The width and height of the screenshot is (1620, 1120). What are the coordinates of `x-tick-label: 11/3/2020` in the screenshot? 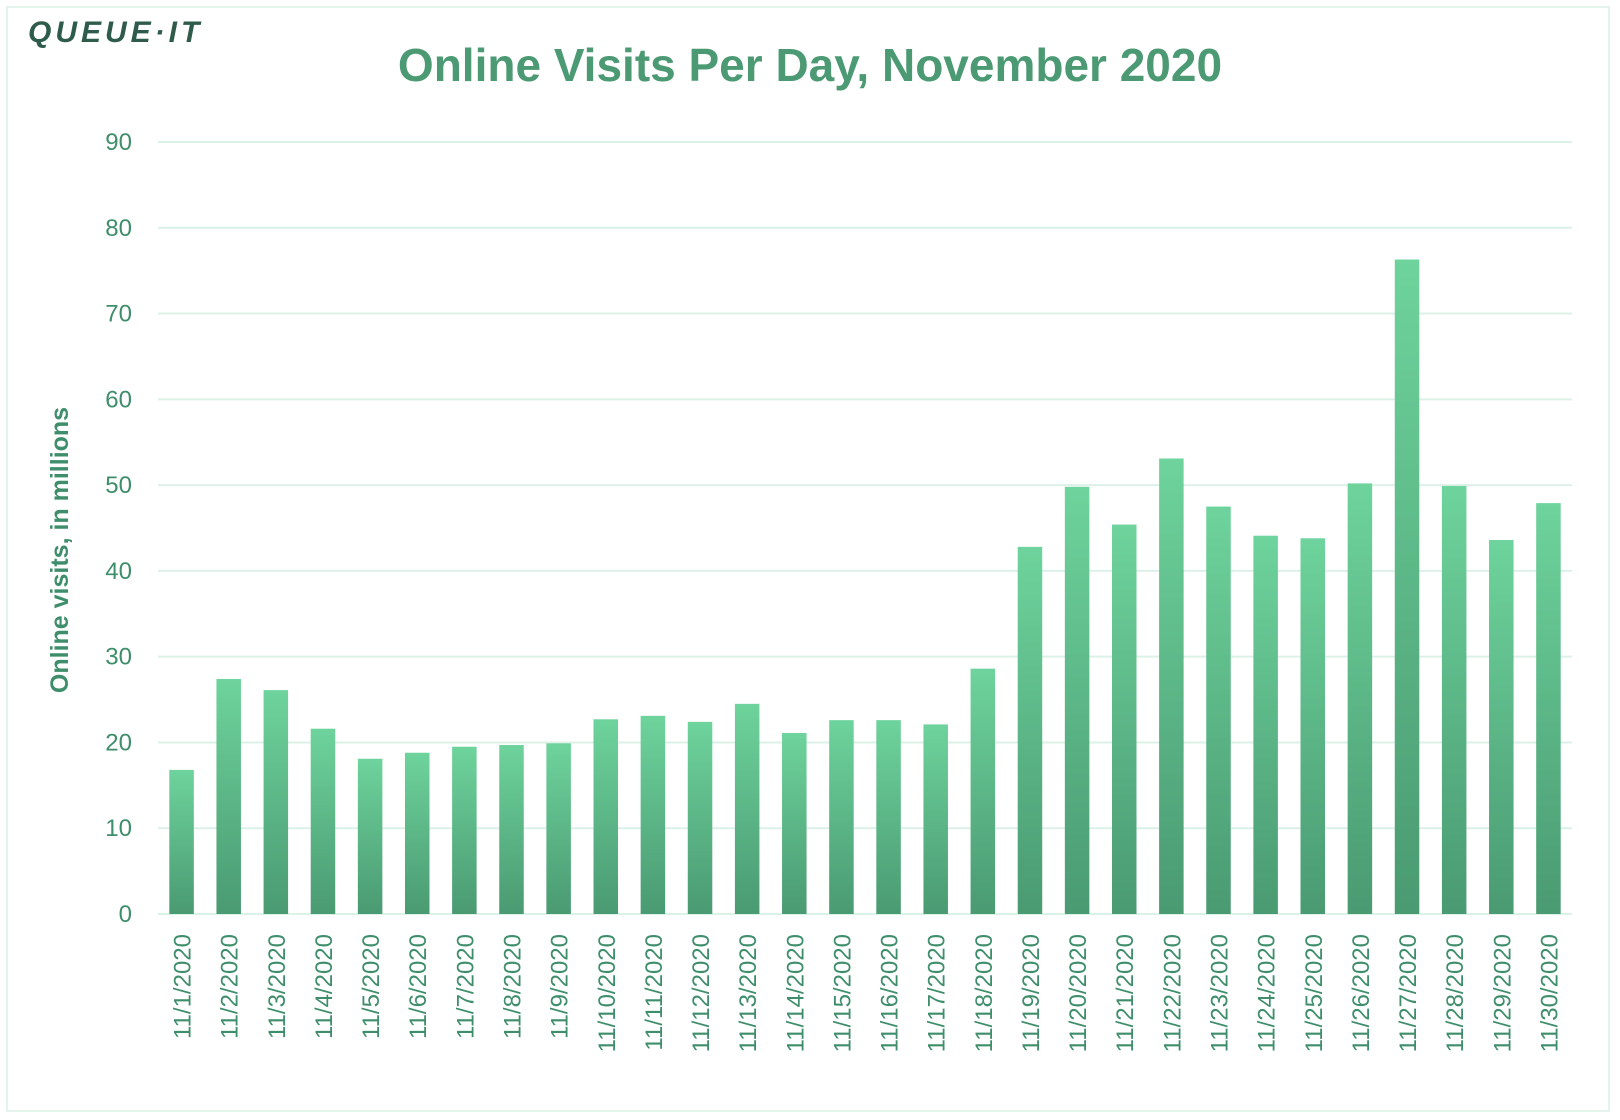 It's located at (277, 986).